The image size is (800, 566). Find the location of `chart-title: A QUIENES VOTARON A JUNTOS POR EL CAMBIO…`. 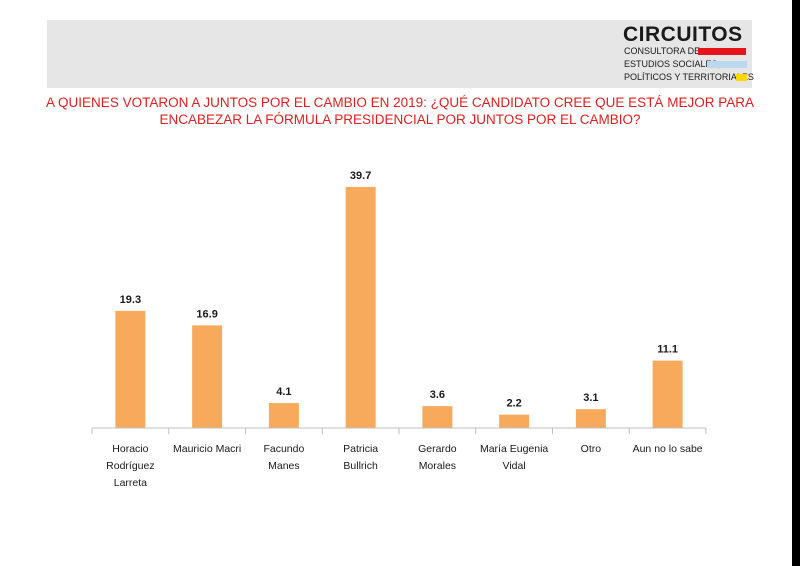

chart-title: A QUIENES VOTARON A JUNTOS POR EL CAMBIO… is located at coordinates (400, 111).